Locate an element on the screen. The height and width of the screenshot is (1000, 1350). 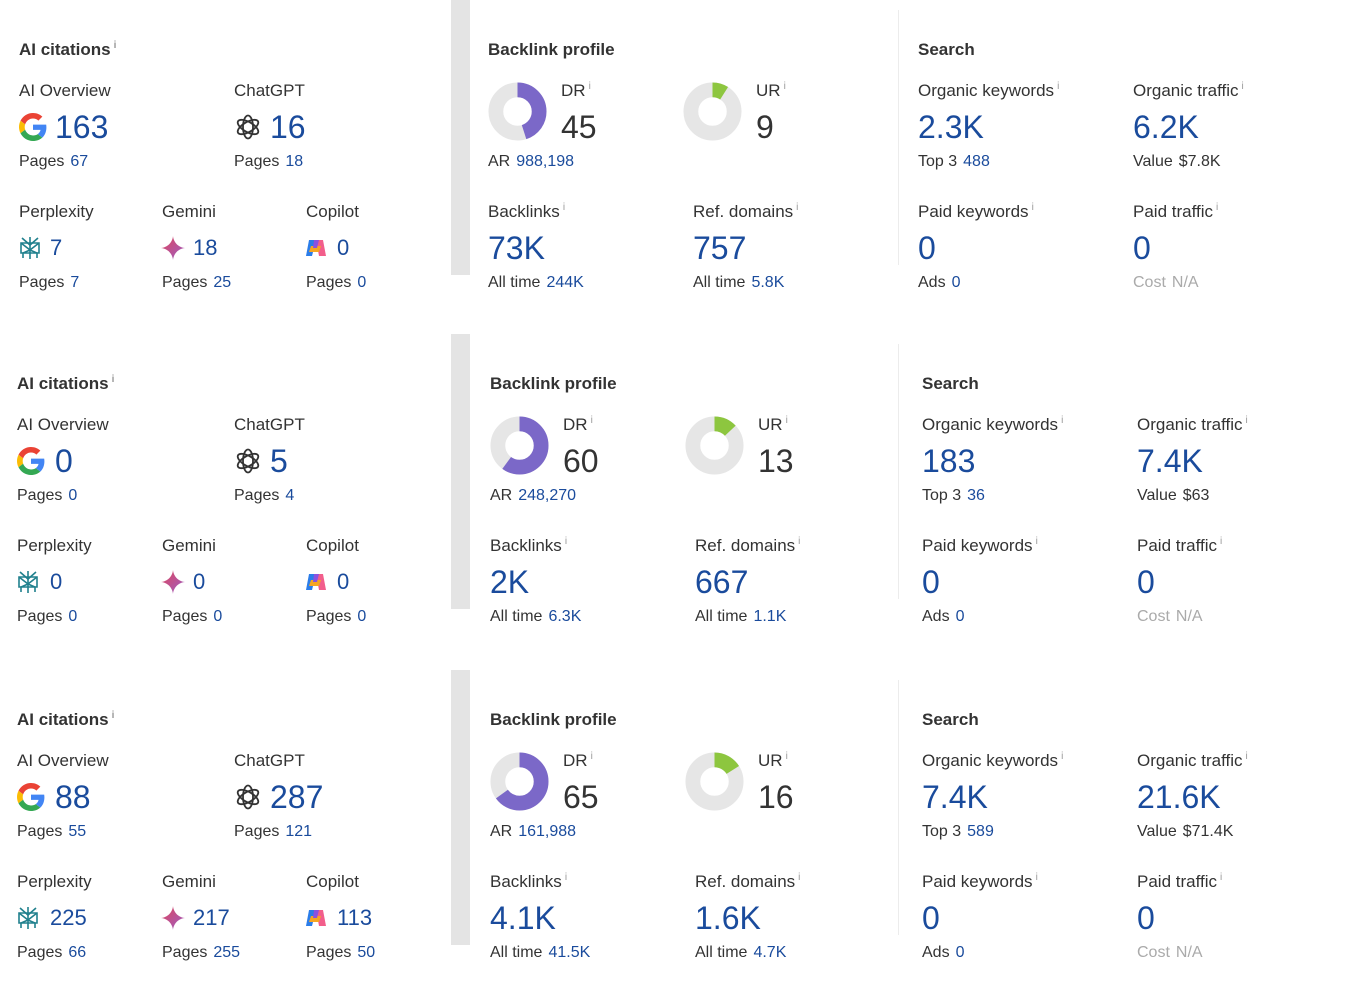
dr-donut is located at coordinates (519, 781).